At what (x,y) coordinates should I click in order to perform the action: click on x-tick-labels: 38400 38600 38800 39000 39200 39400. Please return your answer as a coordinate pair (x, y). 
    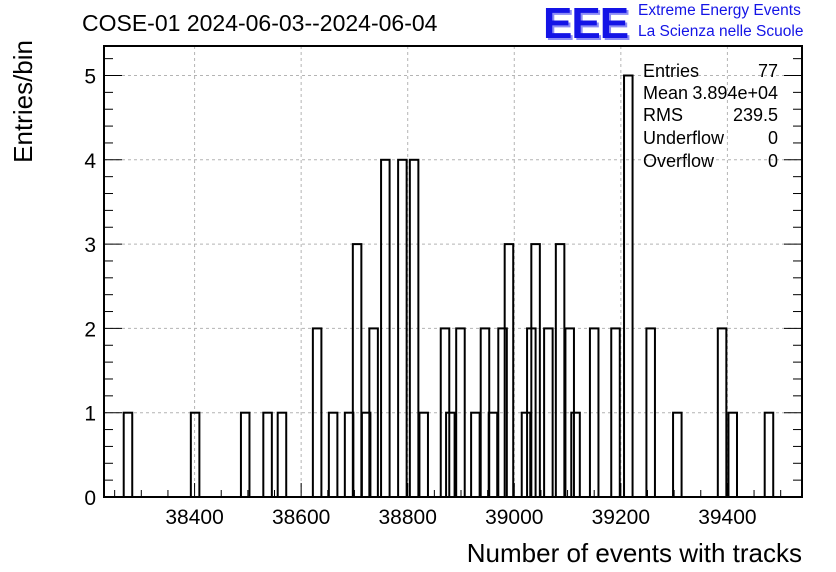
    Looking at the image, I should click on (460, 517).